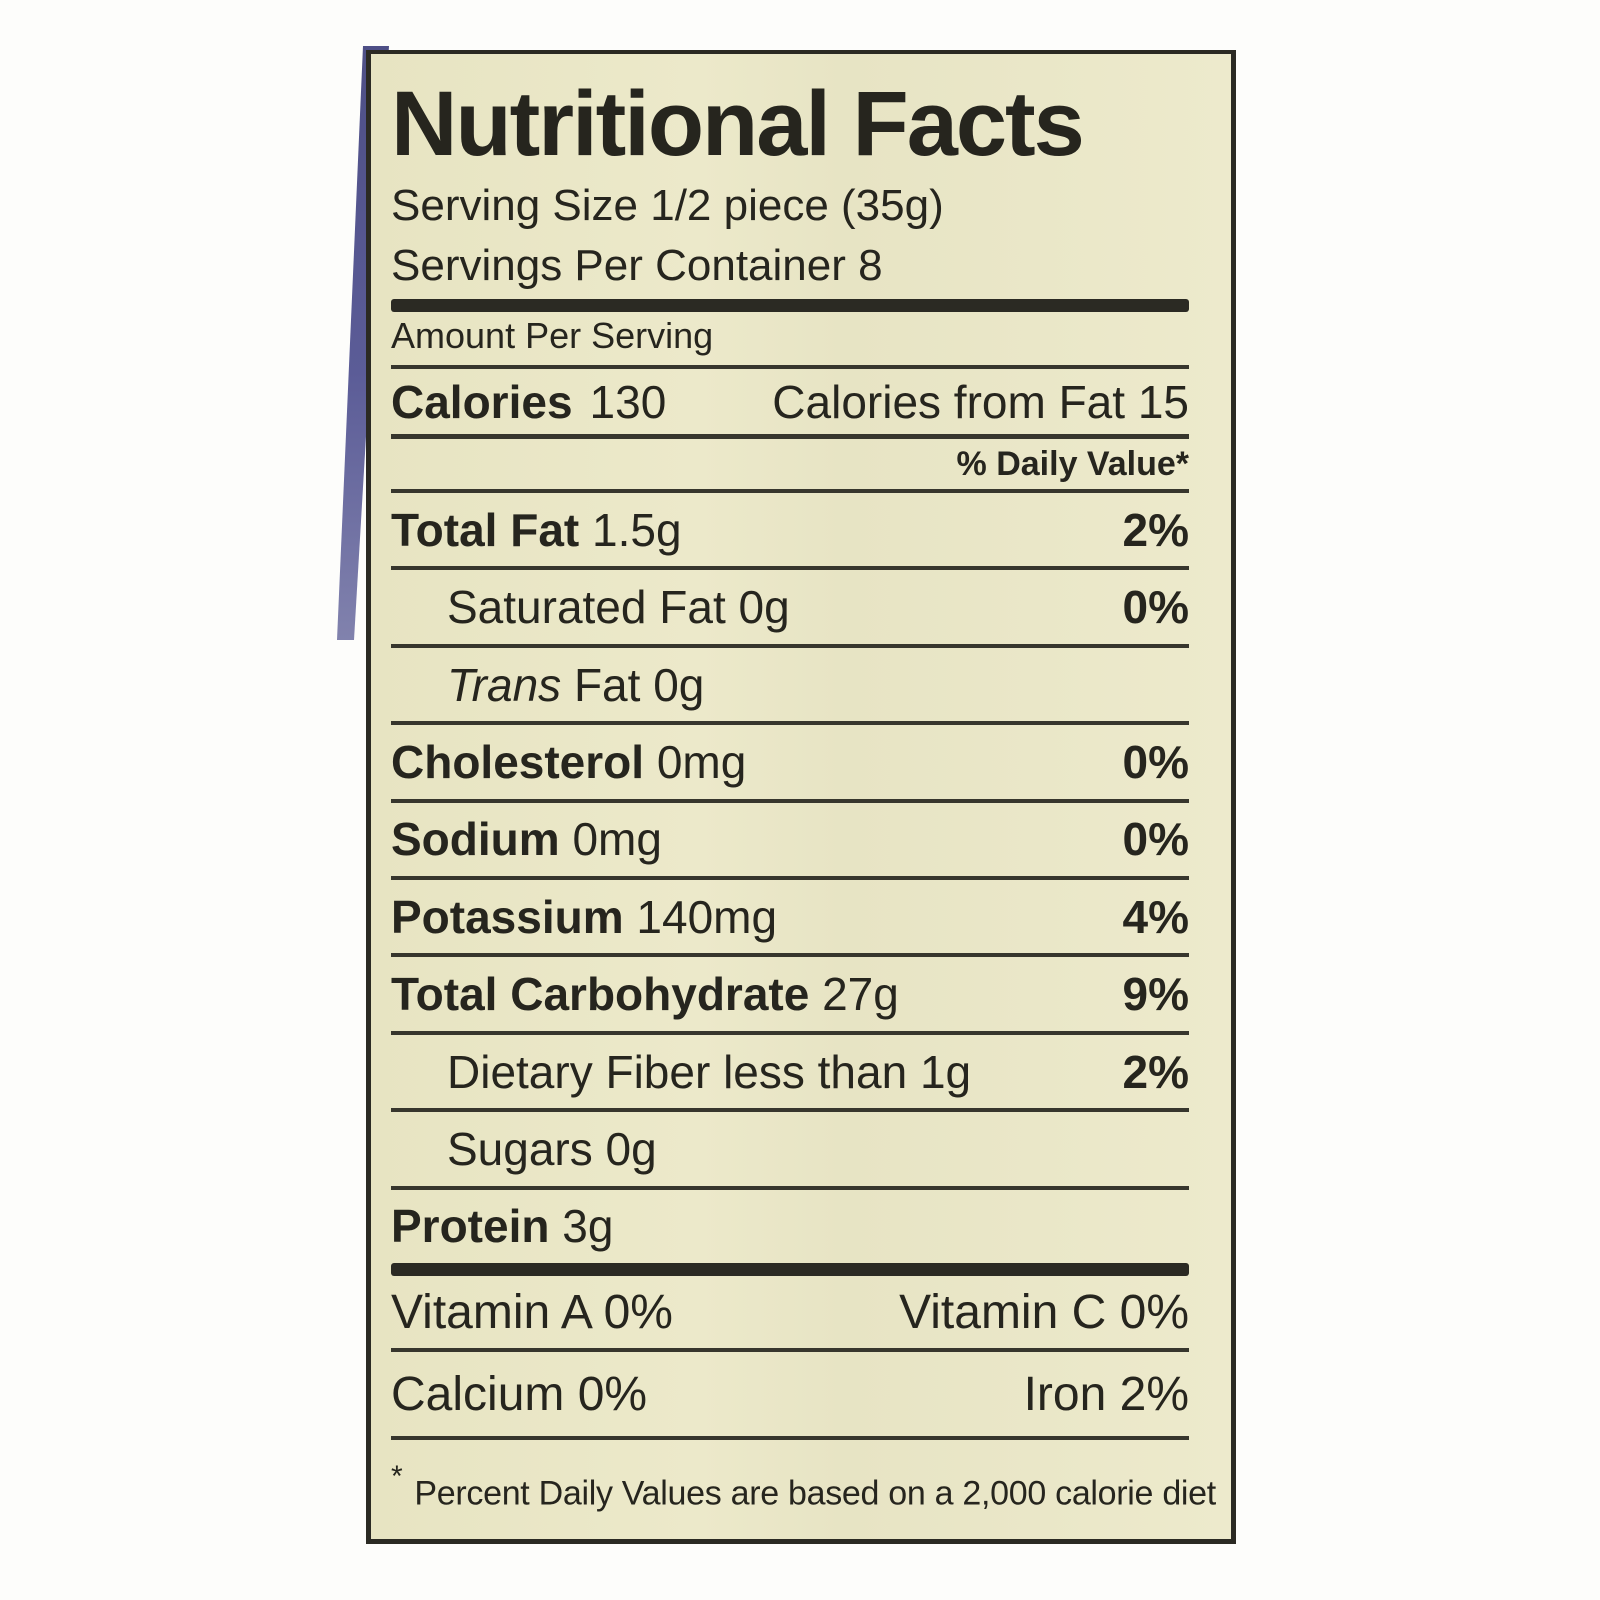 The image size is (1600, 1600). I want to click on daily-value-header: % Daily Value*, so click(790, 466).